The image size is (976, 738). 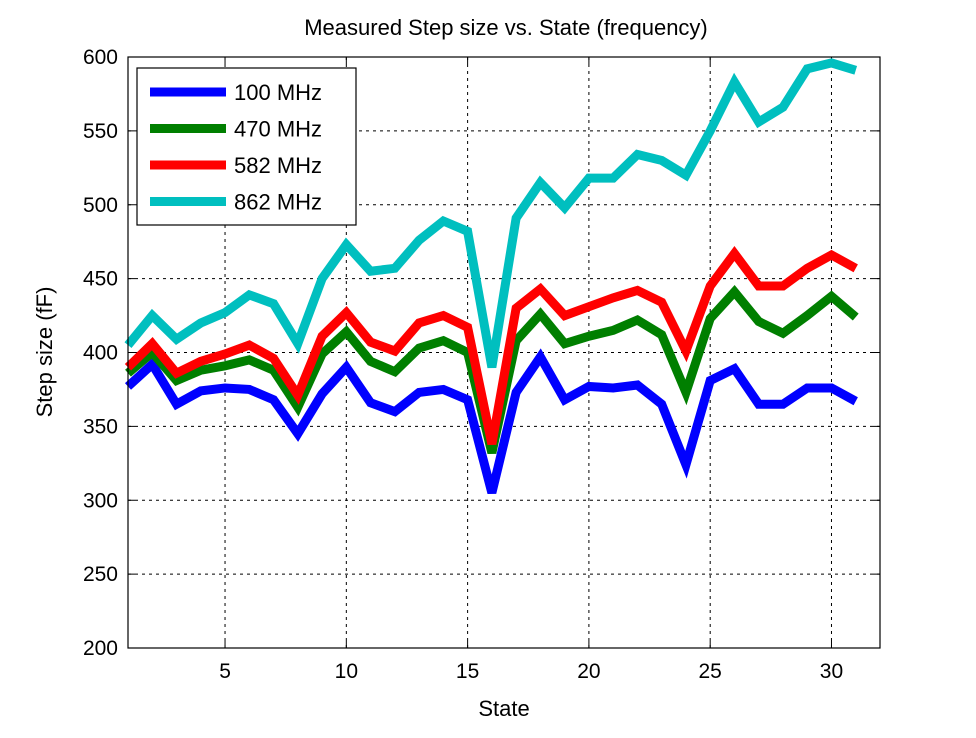 What do you see at coordinates (100, 279) in the screenshot?
I see `y-tick-label: 450` at bounding box center [100, 279].